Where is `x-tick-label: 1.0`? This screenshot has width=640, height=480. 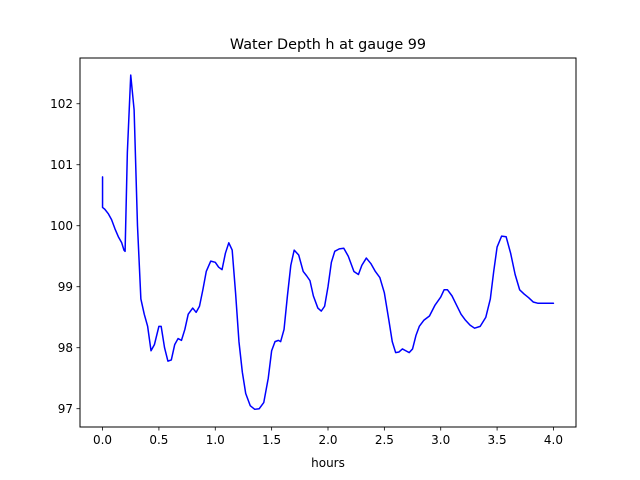 x-tick-label: 1.0 is located at coordinates (215, 440).